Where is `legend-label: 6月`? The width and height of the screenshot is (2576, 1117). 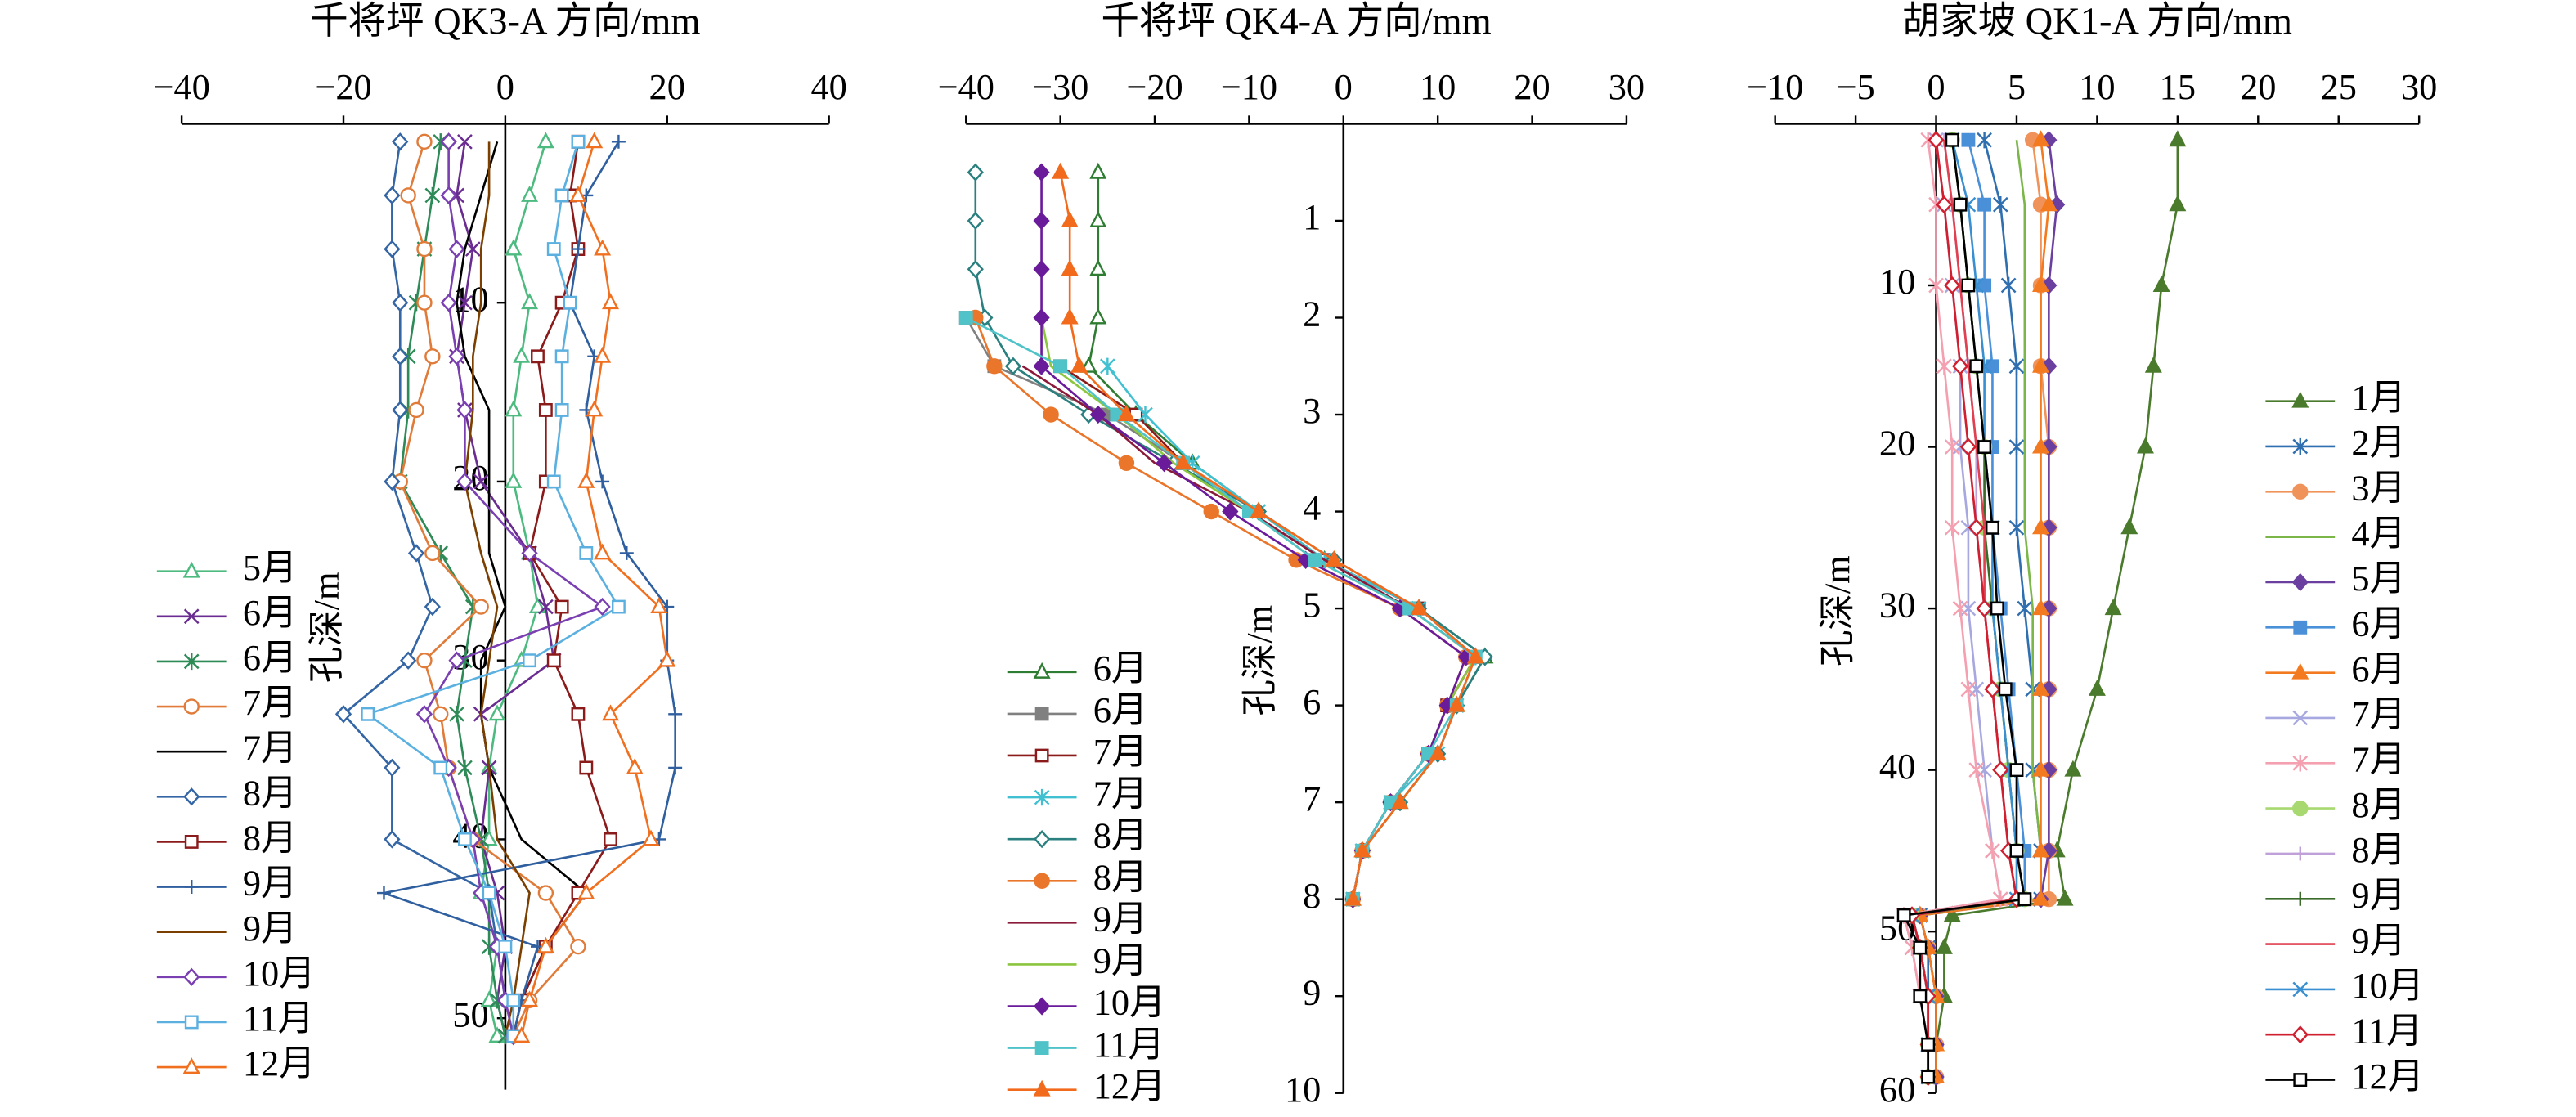
legend-label: 6月 is located at coordinates (270, 613).